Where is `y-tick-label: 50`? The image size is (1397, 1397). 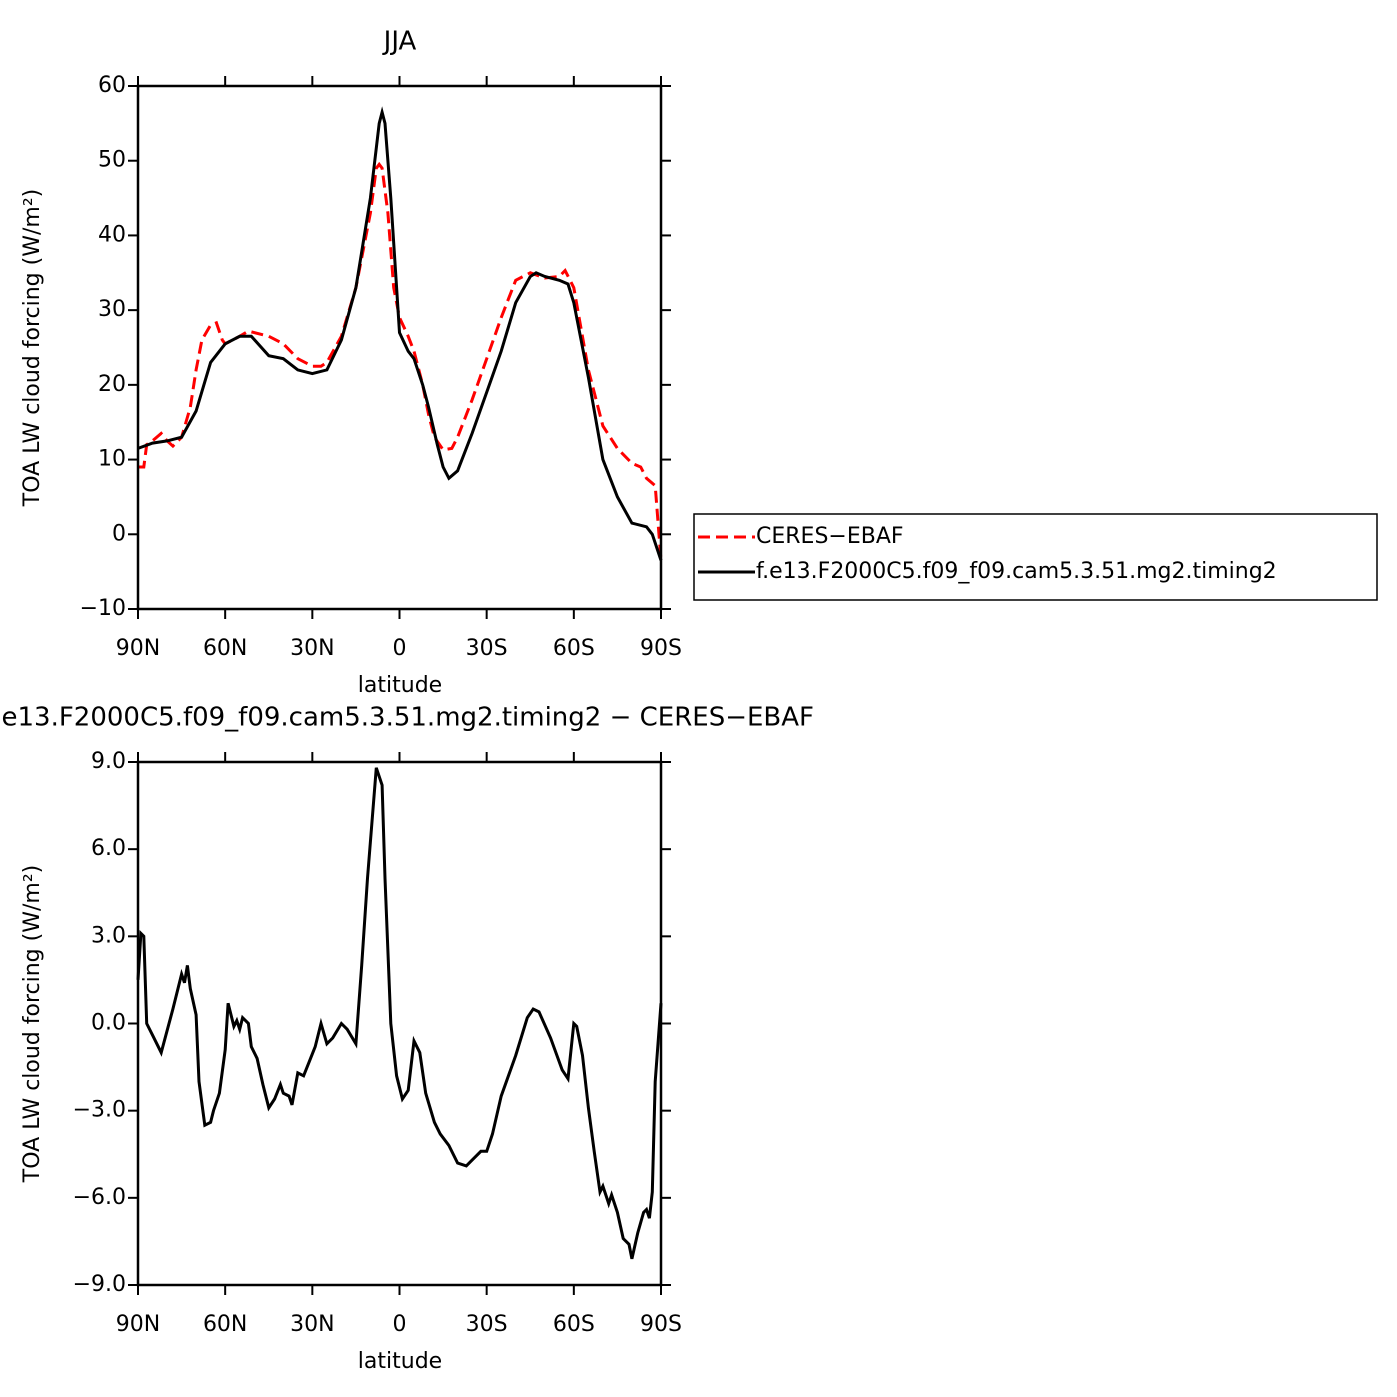
y-tick-label: 50 is located at coordinates (112, 160).